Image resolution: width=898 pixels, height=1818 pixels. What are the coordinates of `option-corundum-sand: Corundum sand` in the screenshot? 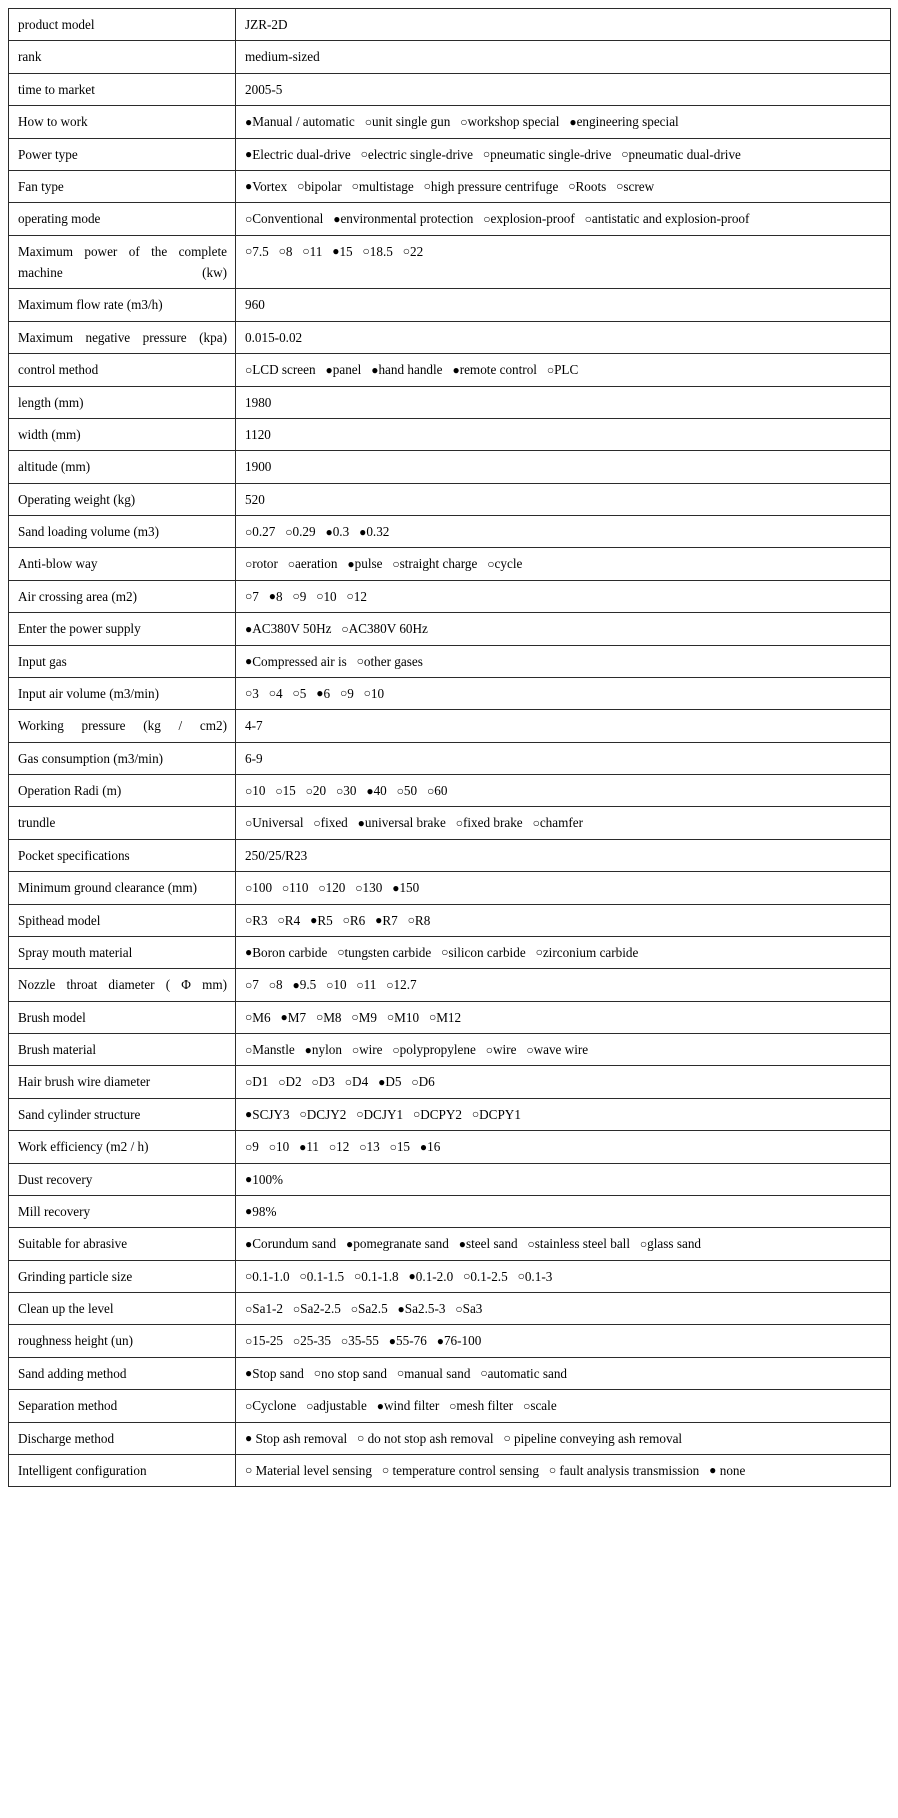 It's located at (290, 1243).